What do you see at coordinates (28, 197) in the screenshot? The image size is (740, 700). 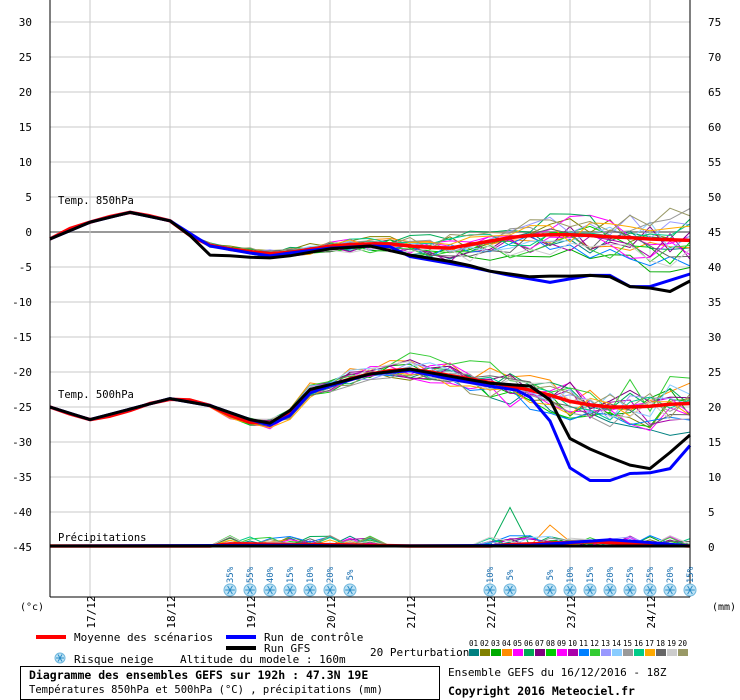 I see `left-tick-label: 5` at bounding box center [28, 197].